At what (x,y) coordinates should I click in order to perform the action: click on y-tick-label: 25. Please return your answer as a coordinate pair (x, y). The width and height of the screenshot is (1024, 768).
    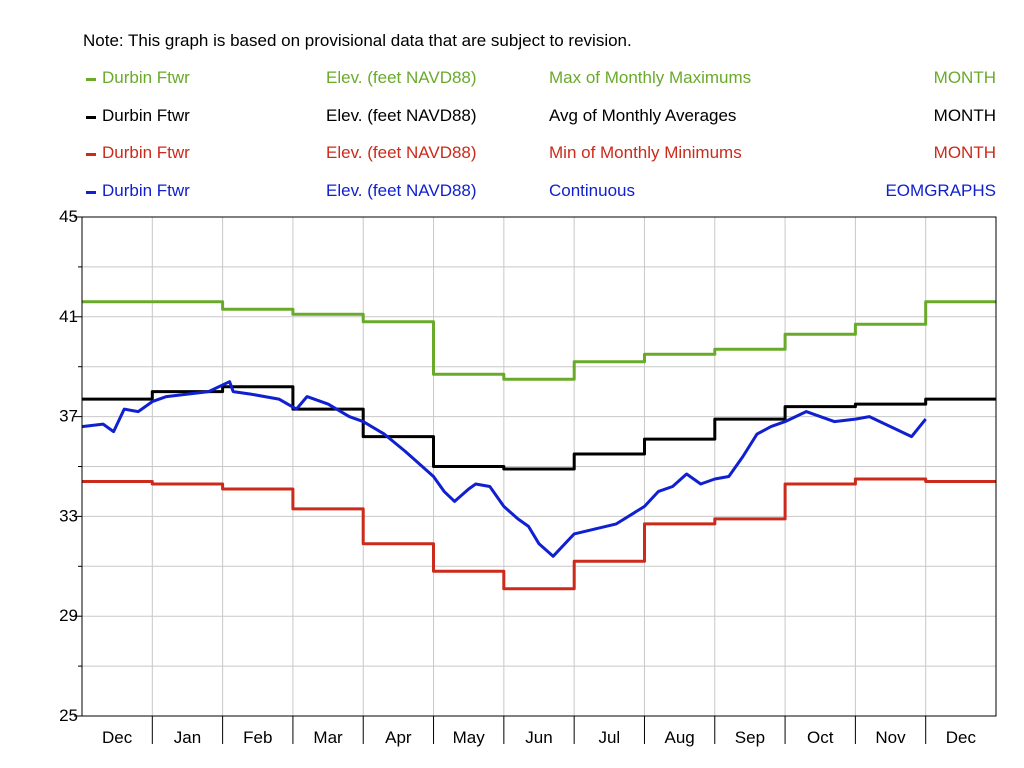
    Looking at the image, I should click on (68, 715).